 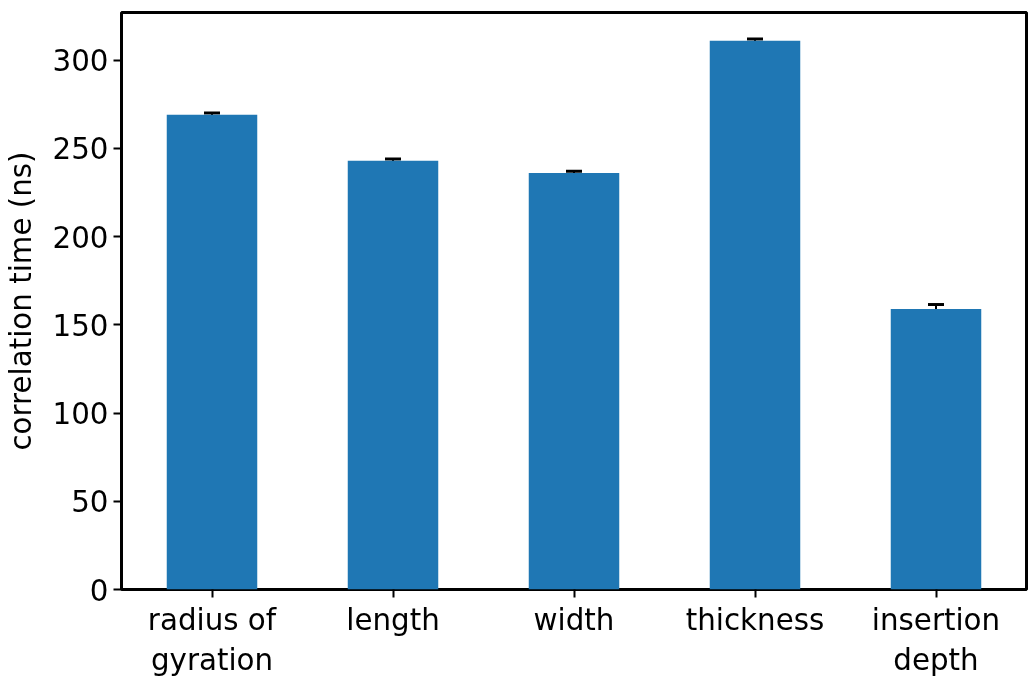 I want to click on y-tick-label: 50, so click(x=90, y=502).